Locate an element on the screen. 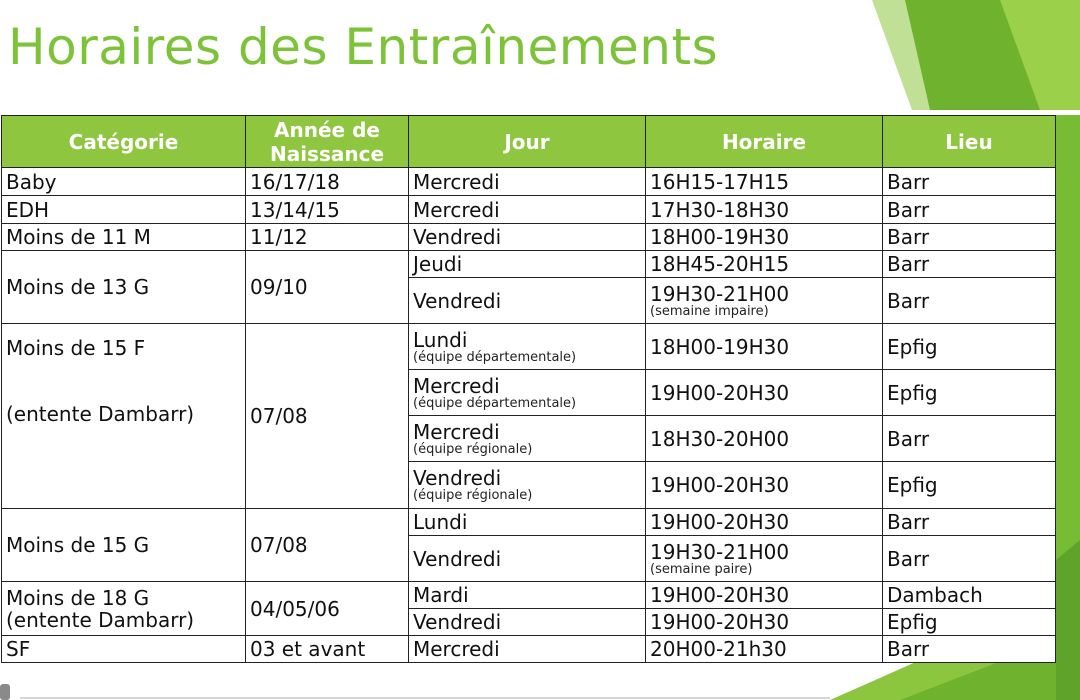  header-categorie: Catégorie is located at coordinates (123, 141).